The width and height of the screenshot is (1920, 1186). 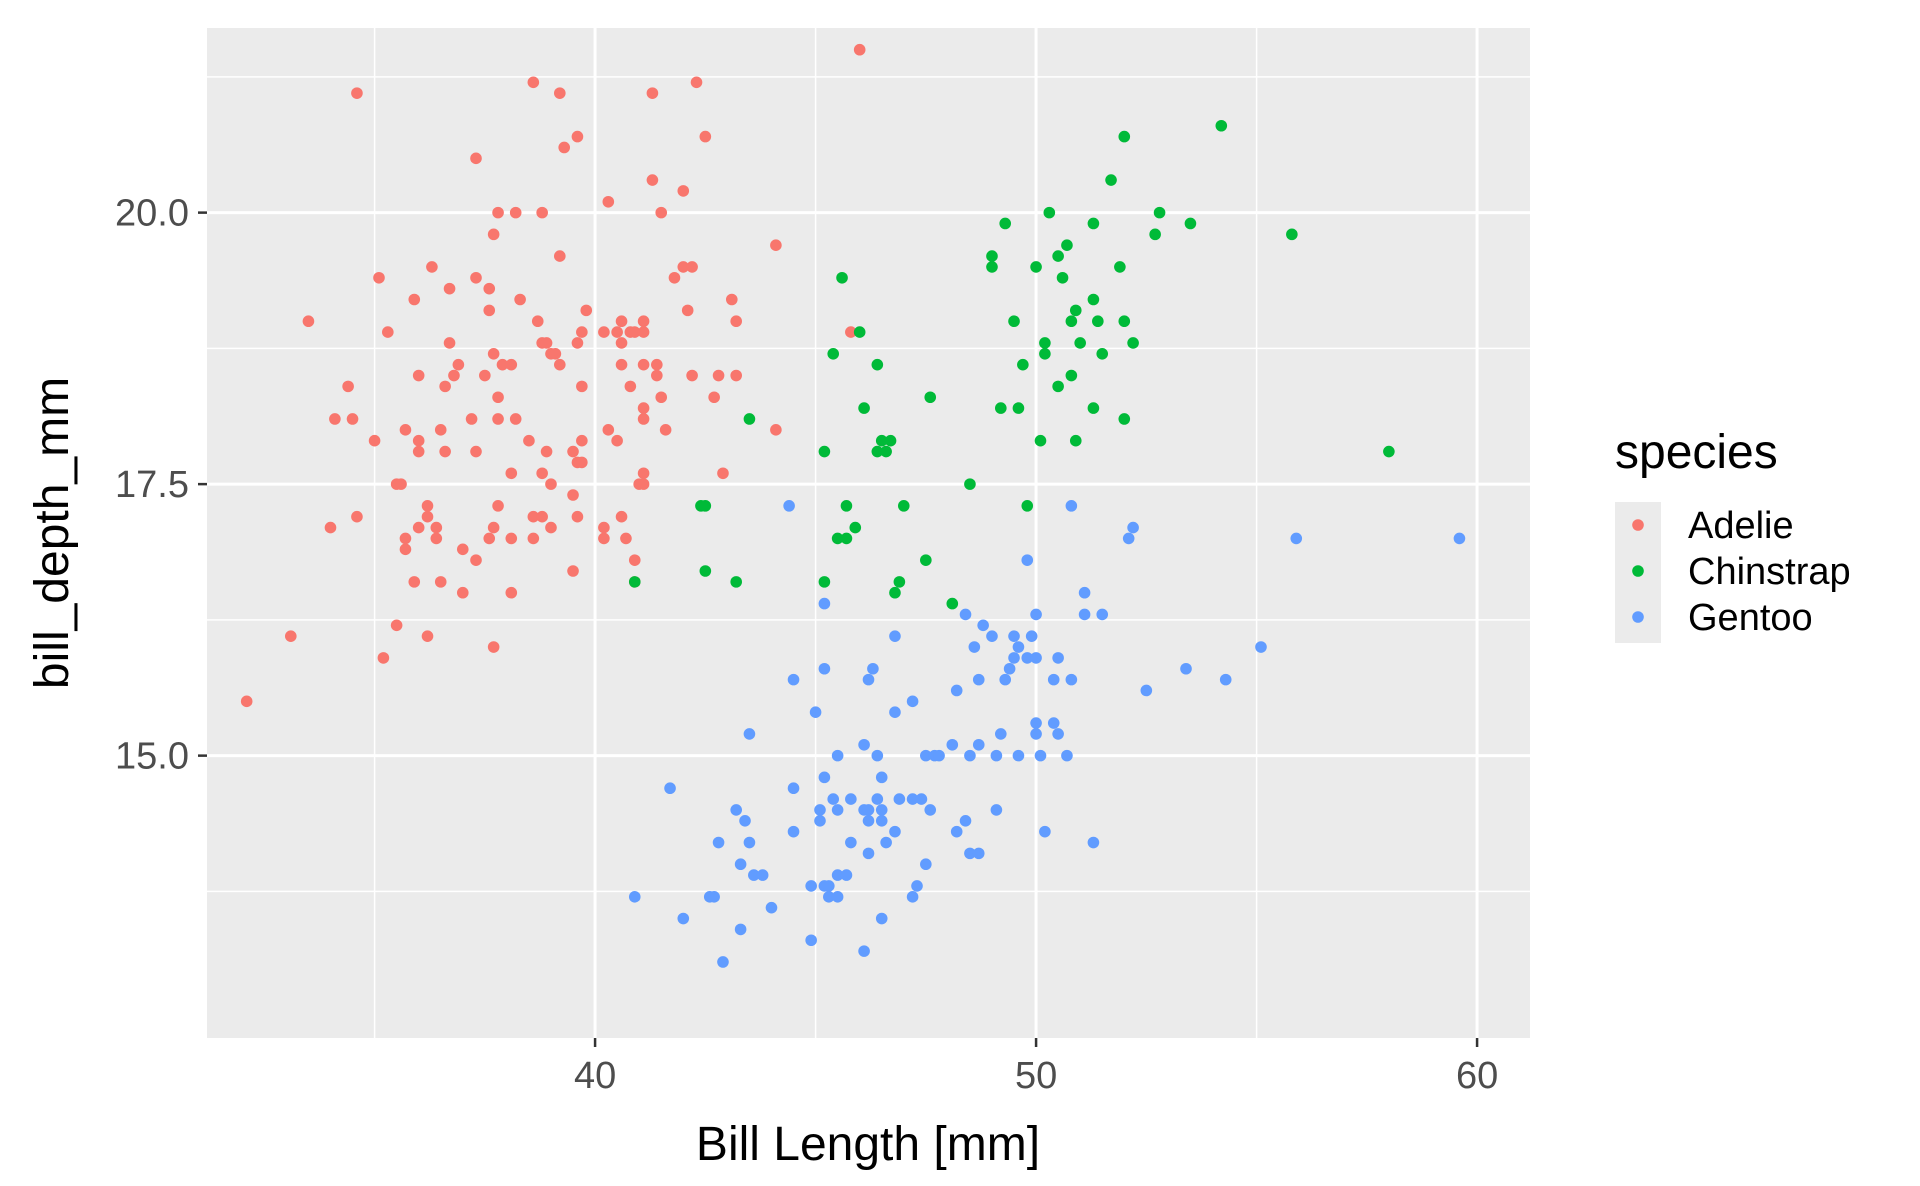 What do you see at coordinates (1638, 571) in the screenshot?
I see `legend-key-chinstrap` at bounding box center [1638, 571].